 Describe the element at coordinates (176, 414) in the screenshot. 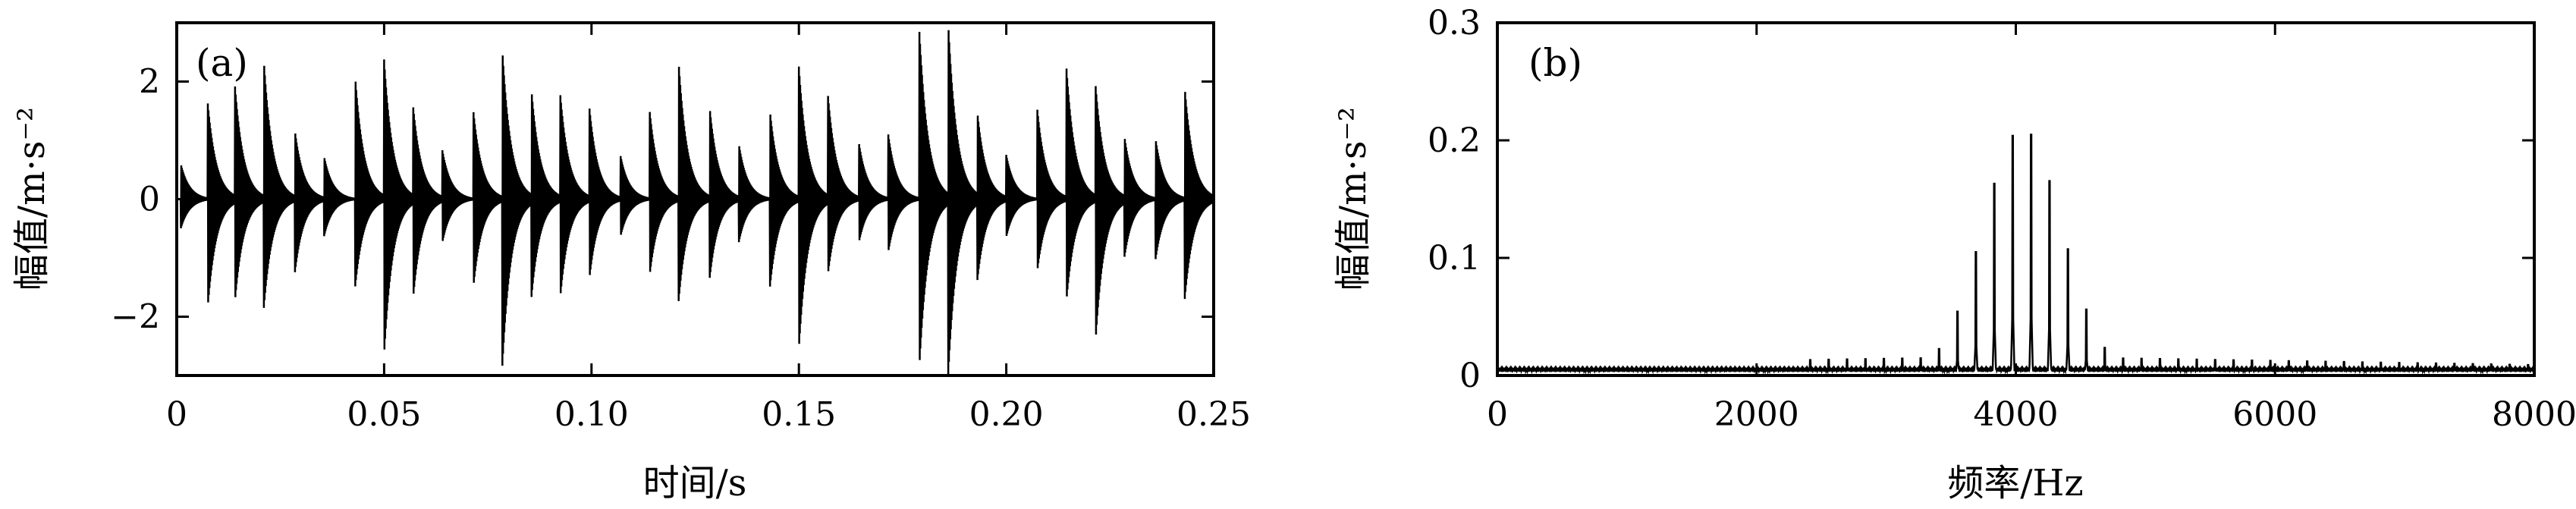

I see `panel-a-0-xtick-label: 0` at that location.